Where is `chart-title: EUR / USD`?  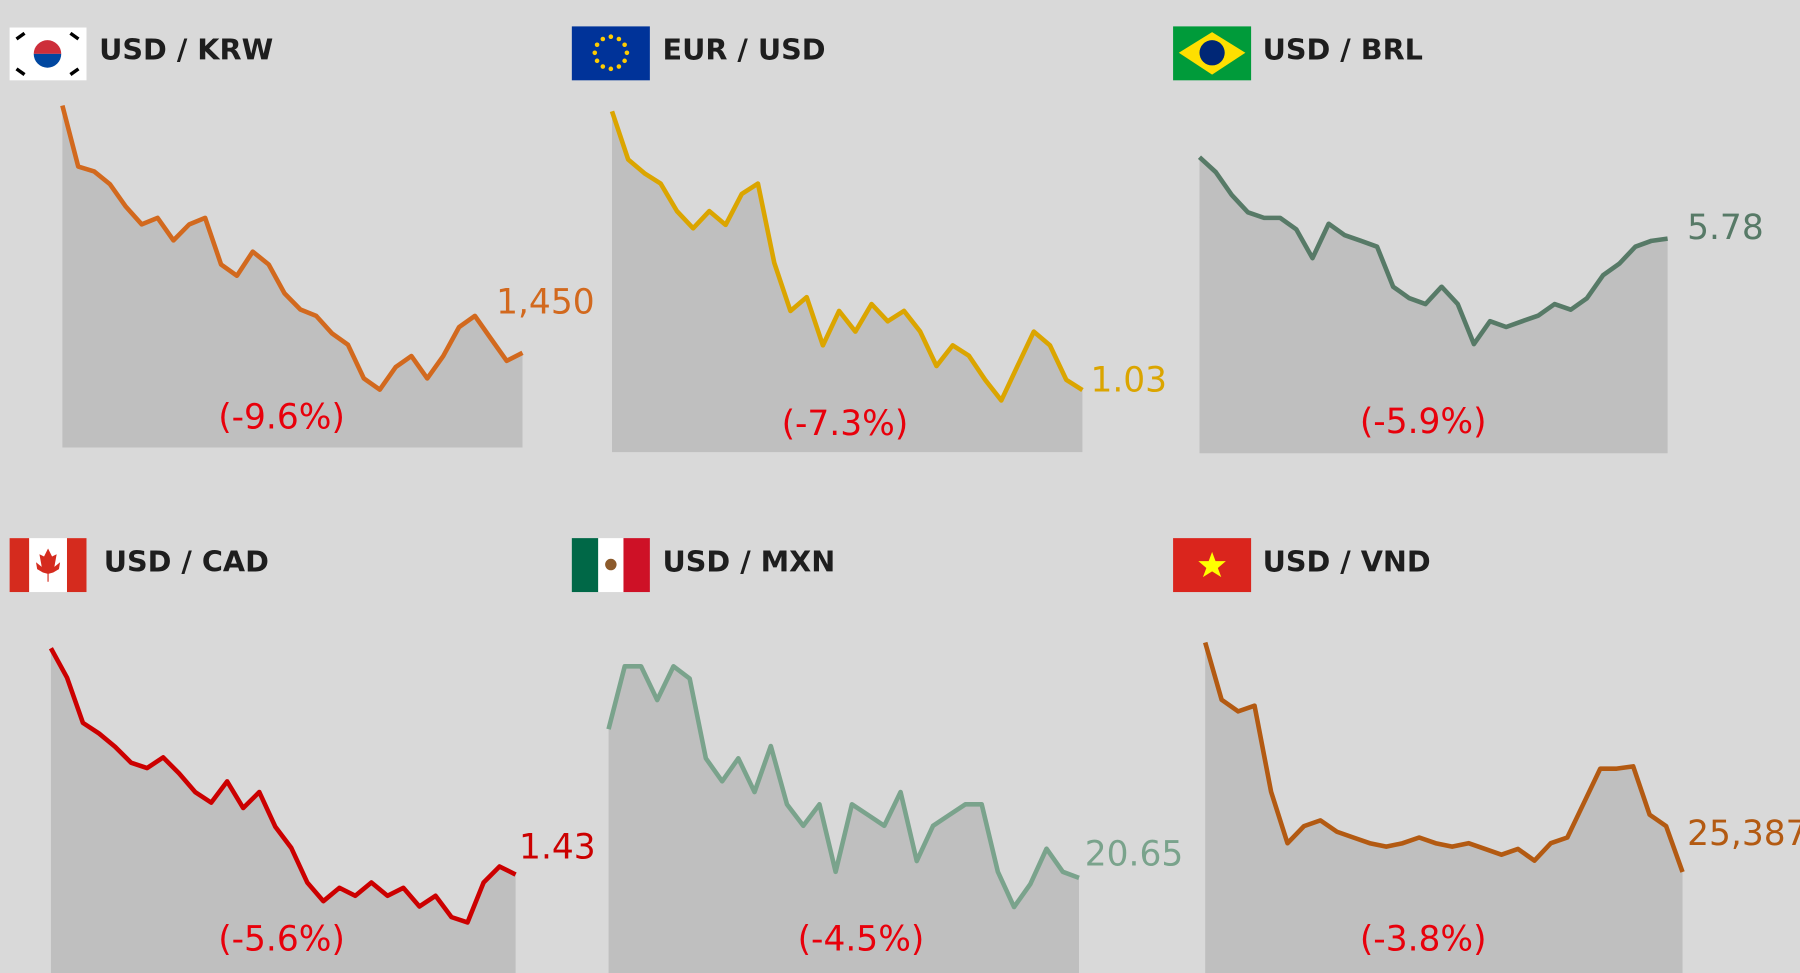
chart-title: EUR / USD is located at coordinates (743, 50).